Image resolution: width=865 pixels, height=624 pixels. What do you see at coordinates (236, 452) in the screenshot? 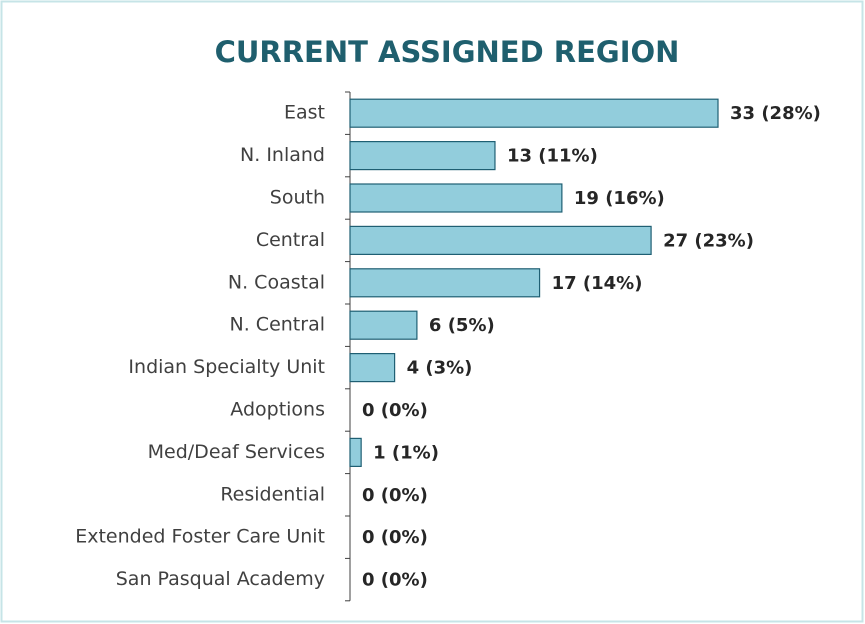
I see `category-label: Med/Deaf Services` at bounding box center [236, 452].